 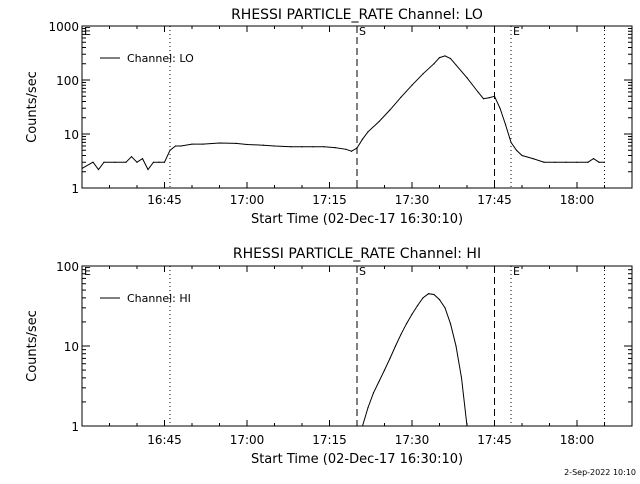 I want to click on x-axis-label: Start Time (02-Dec-17 16:30:10), so click(x=357, y=459).